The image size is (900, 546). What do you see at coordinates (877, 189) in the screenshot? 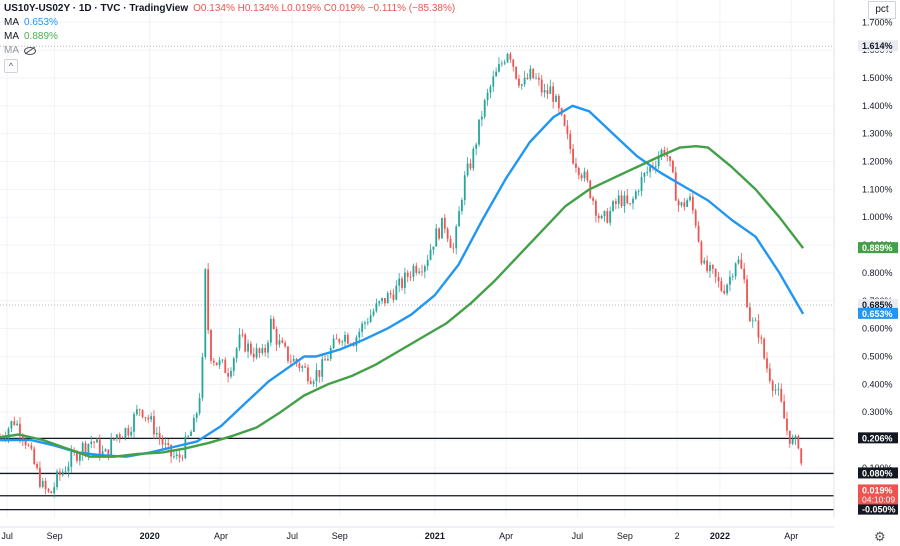
I see `y-tick-label: 1.100%` at bounding box center [877, 189].